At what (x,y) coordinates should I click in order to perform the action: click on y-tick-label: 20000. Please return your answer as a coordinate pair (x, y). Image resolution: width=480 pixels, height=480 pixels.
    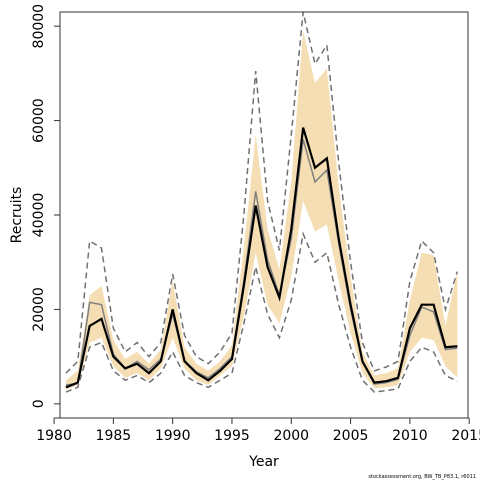
    Looking at the image, I should click on (39, 309).